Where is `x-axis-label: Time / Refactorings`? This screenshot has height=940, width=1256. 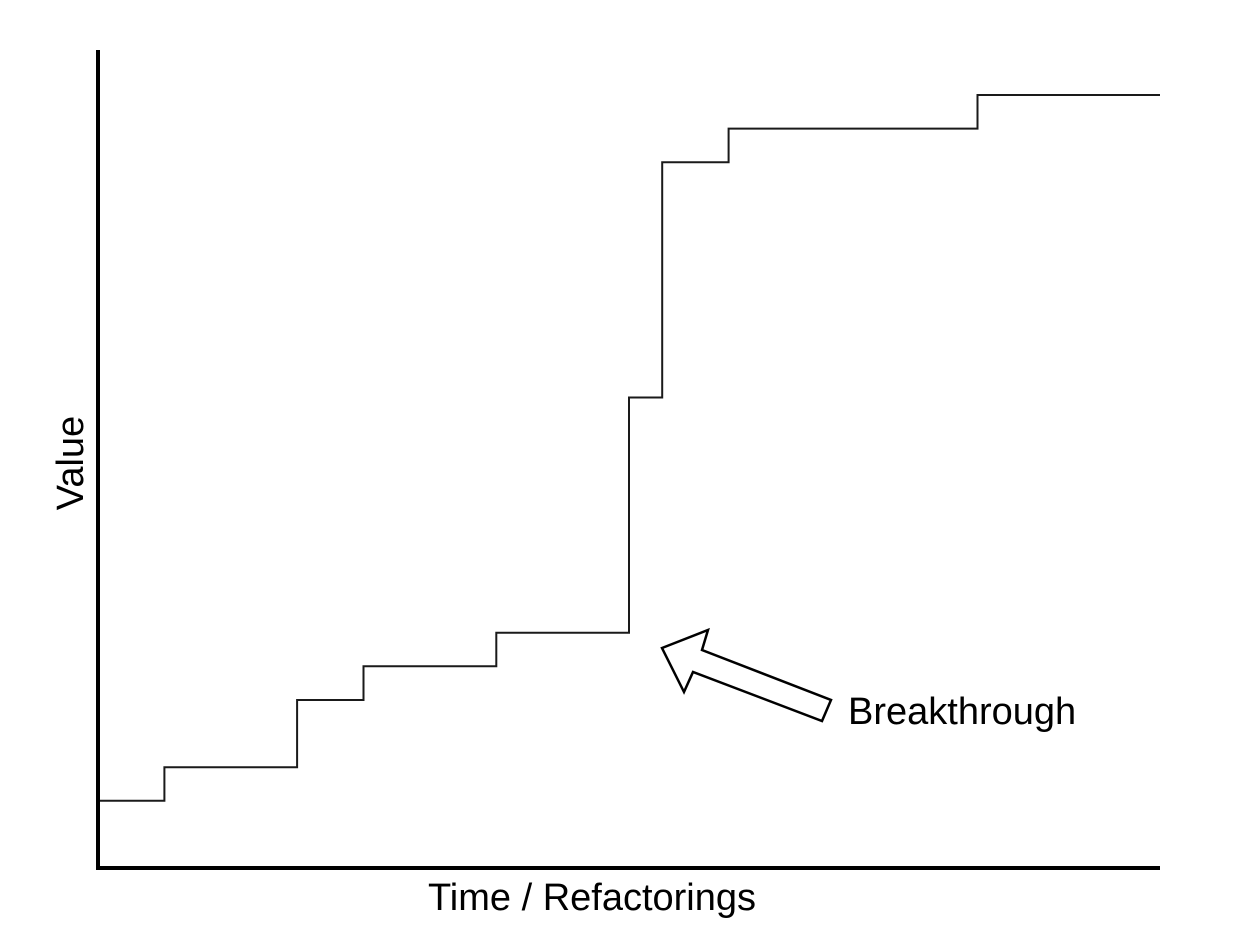 x-axis-label: Time / Refactorings is located at coordinates (592, 898).